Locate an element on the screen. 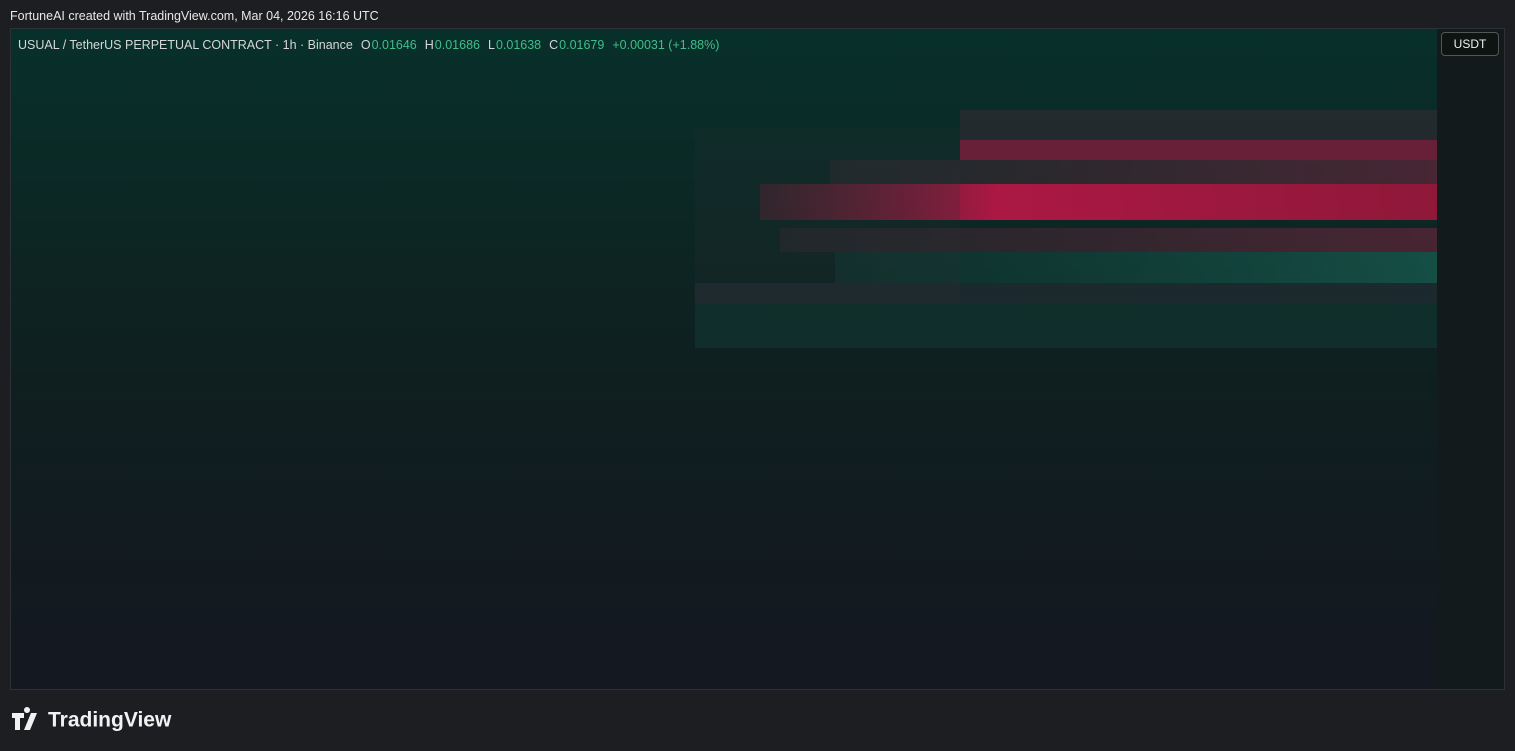 The width and height of the screenshot is (1515, 751). change: +0.00031 (+1.88%) is located at coordinates (666, 45).